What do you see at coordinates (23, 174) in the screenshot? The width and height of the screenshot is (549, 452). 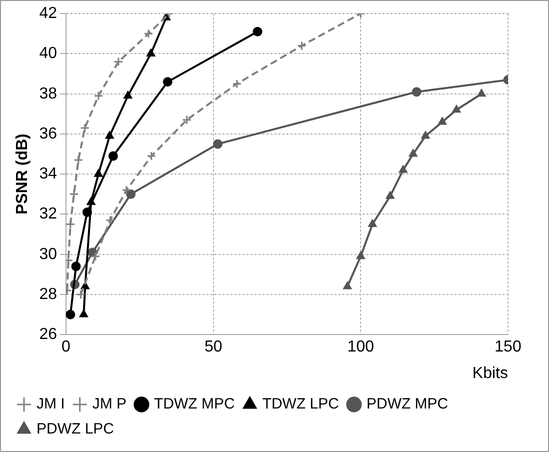 I see `y-axis-title: PSNR (dB)` at bounding box center [23, 174].